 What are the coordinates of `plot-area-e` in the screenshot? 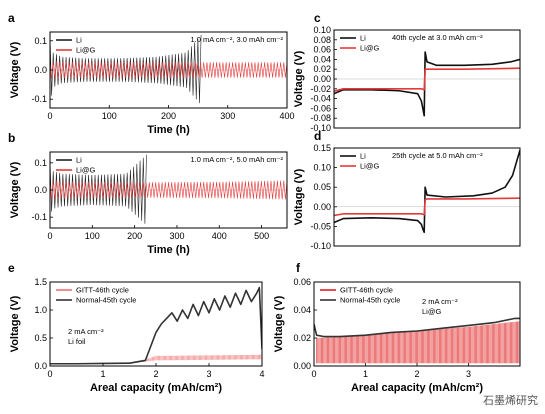 It's located at (156, 325).